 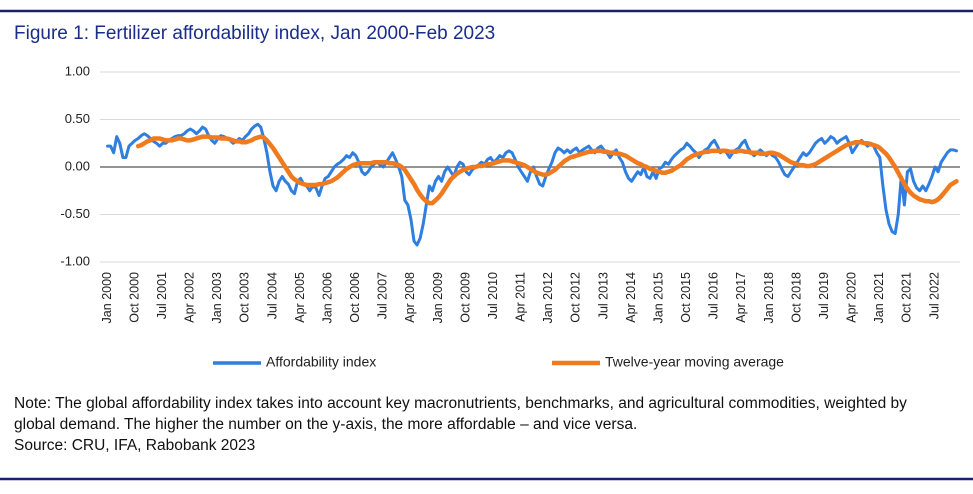 I want to click on y-tick-label: -0.50, so click(x=75, y=213).